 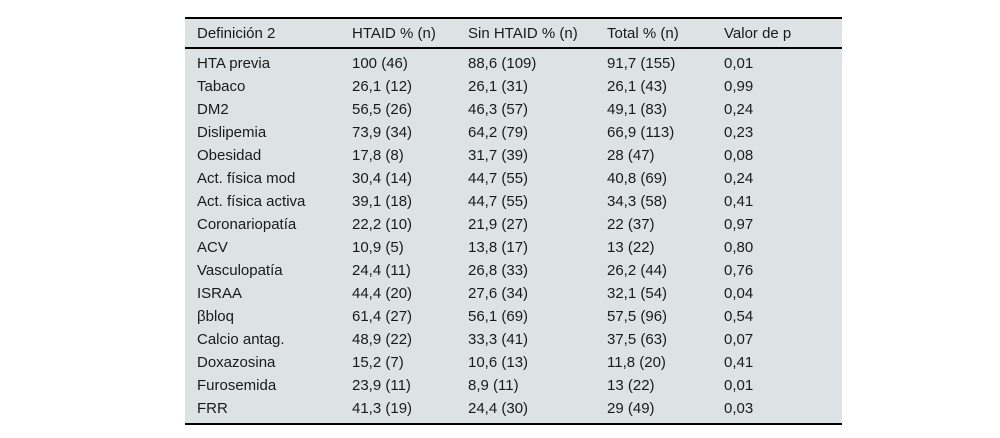 What do you see at coordinates (641, 63) in the screenshot?
I see `table-cell: 91,7 (155)` at bounding box center [641, 63].